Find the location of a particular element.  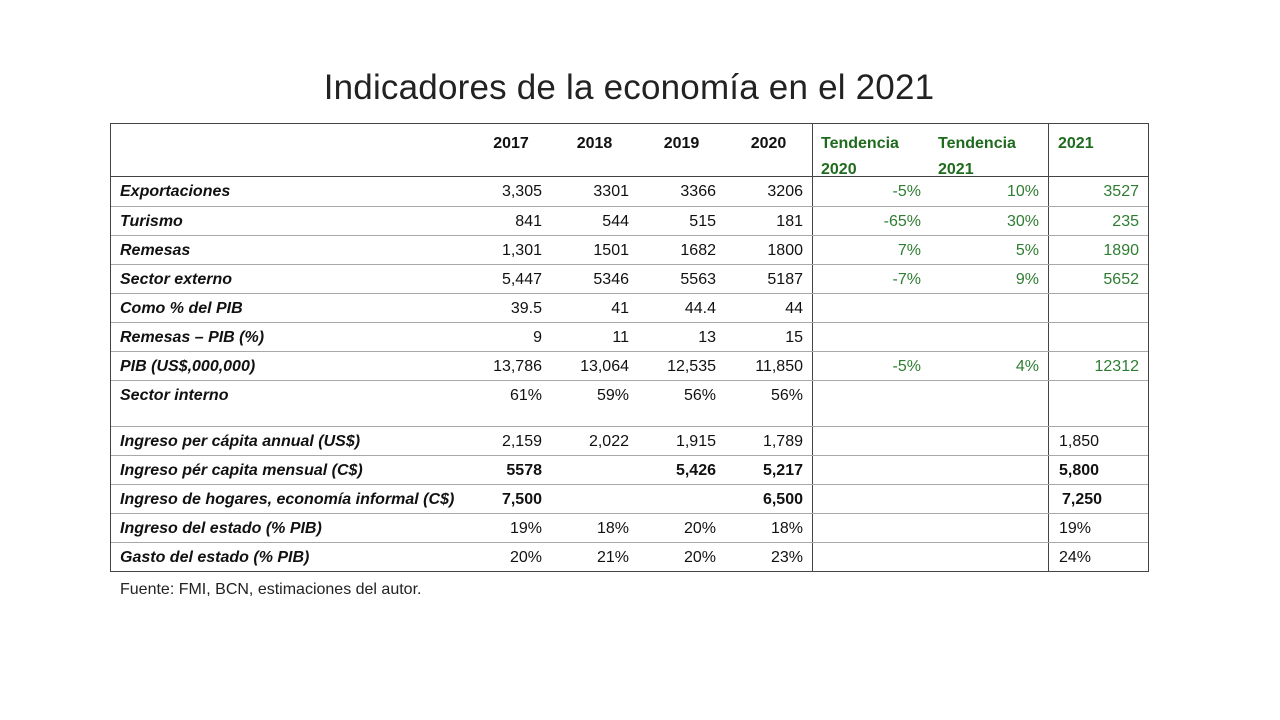

row-label: Remesas is located at coordinates (155, 250).